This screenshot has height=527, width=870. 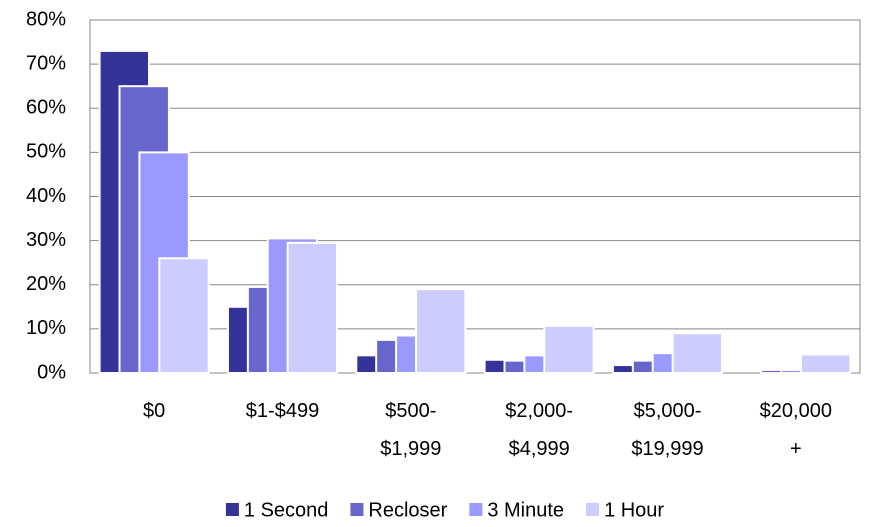 What do you see at coordinates (410, 430) in the screenshot?
I see `x-tick-label: $500-$1,999` at bounding box center [410, 430].